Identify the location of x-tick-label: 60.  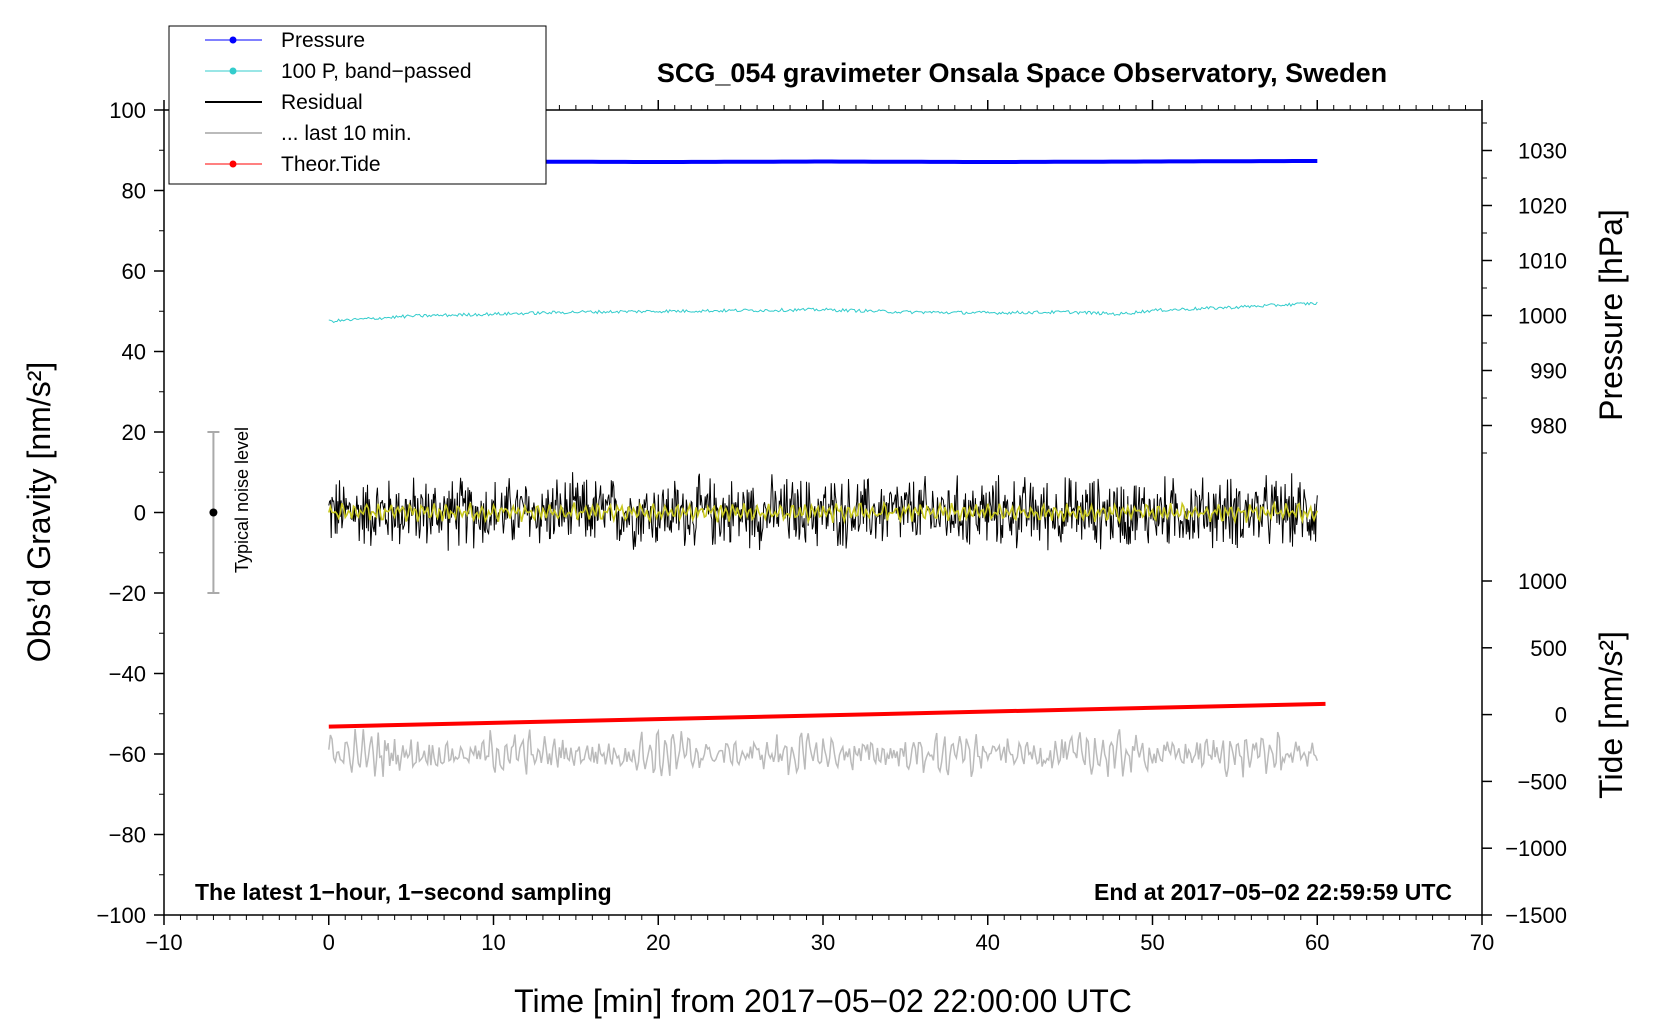
(1317, 942).